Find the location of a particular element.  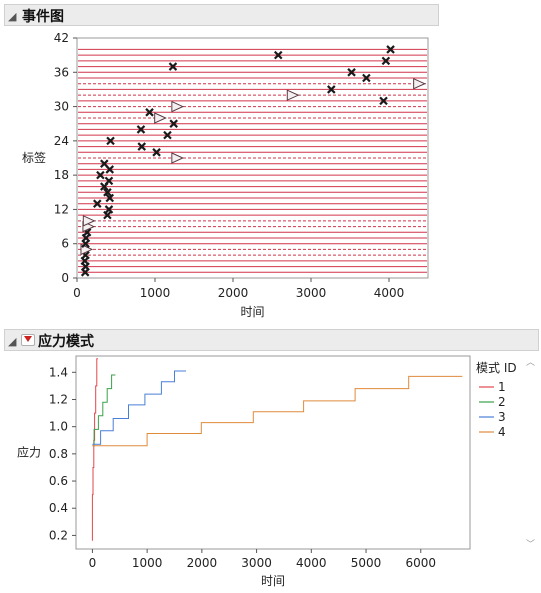

y-tick-label: 24 is located at coordinates (61, 141).